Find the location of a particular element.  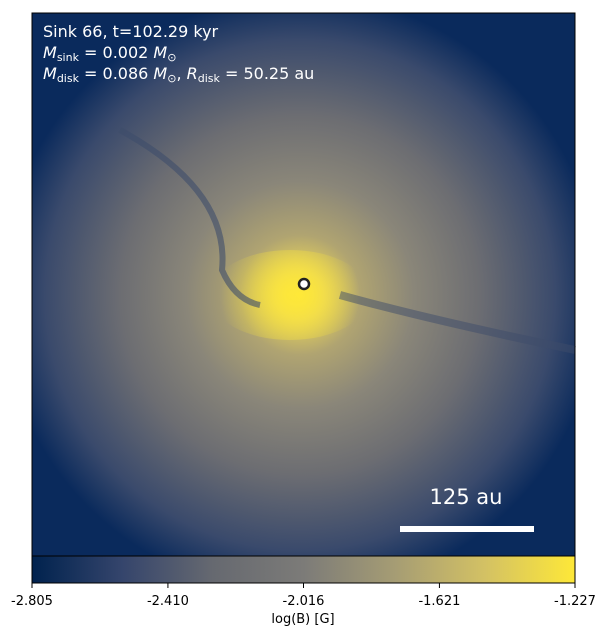

annotation-part: sink is located at coordinates (68, 57).